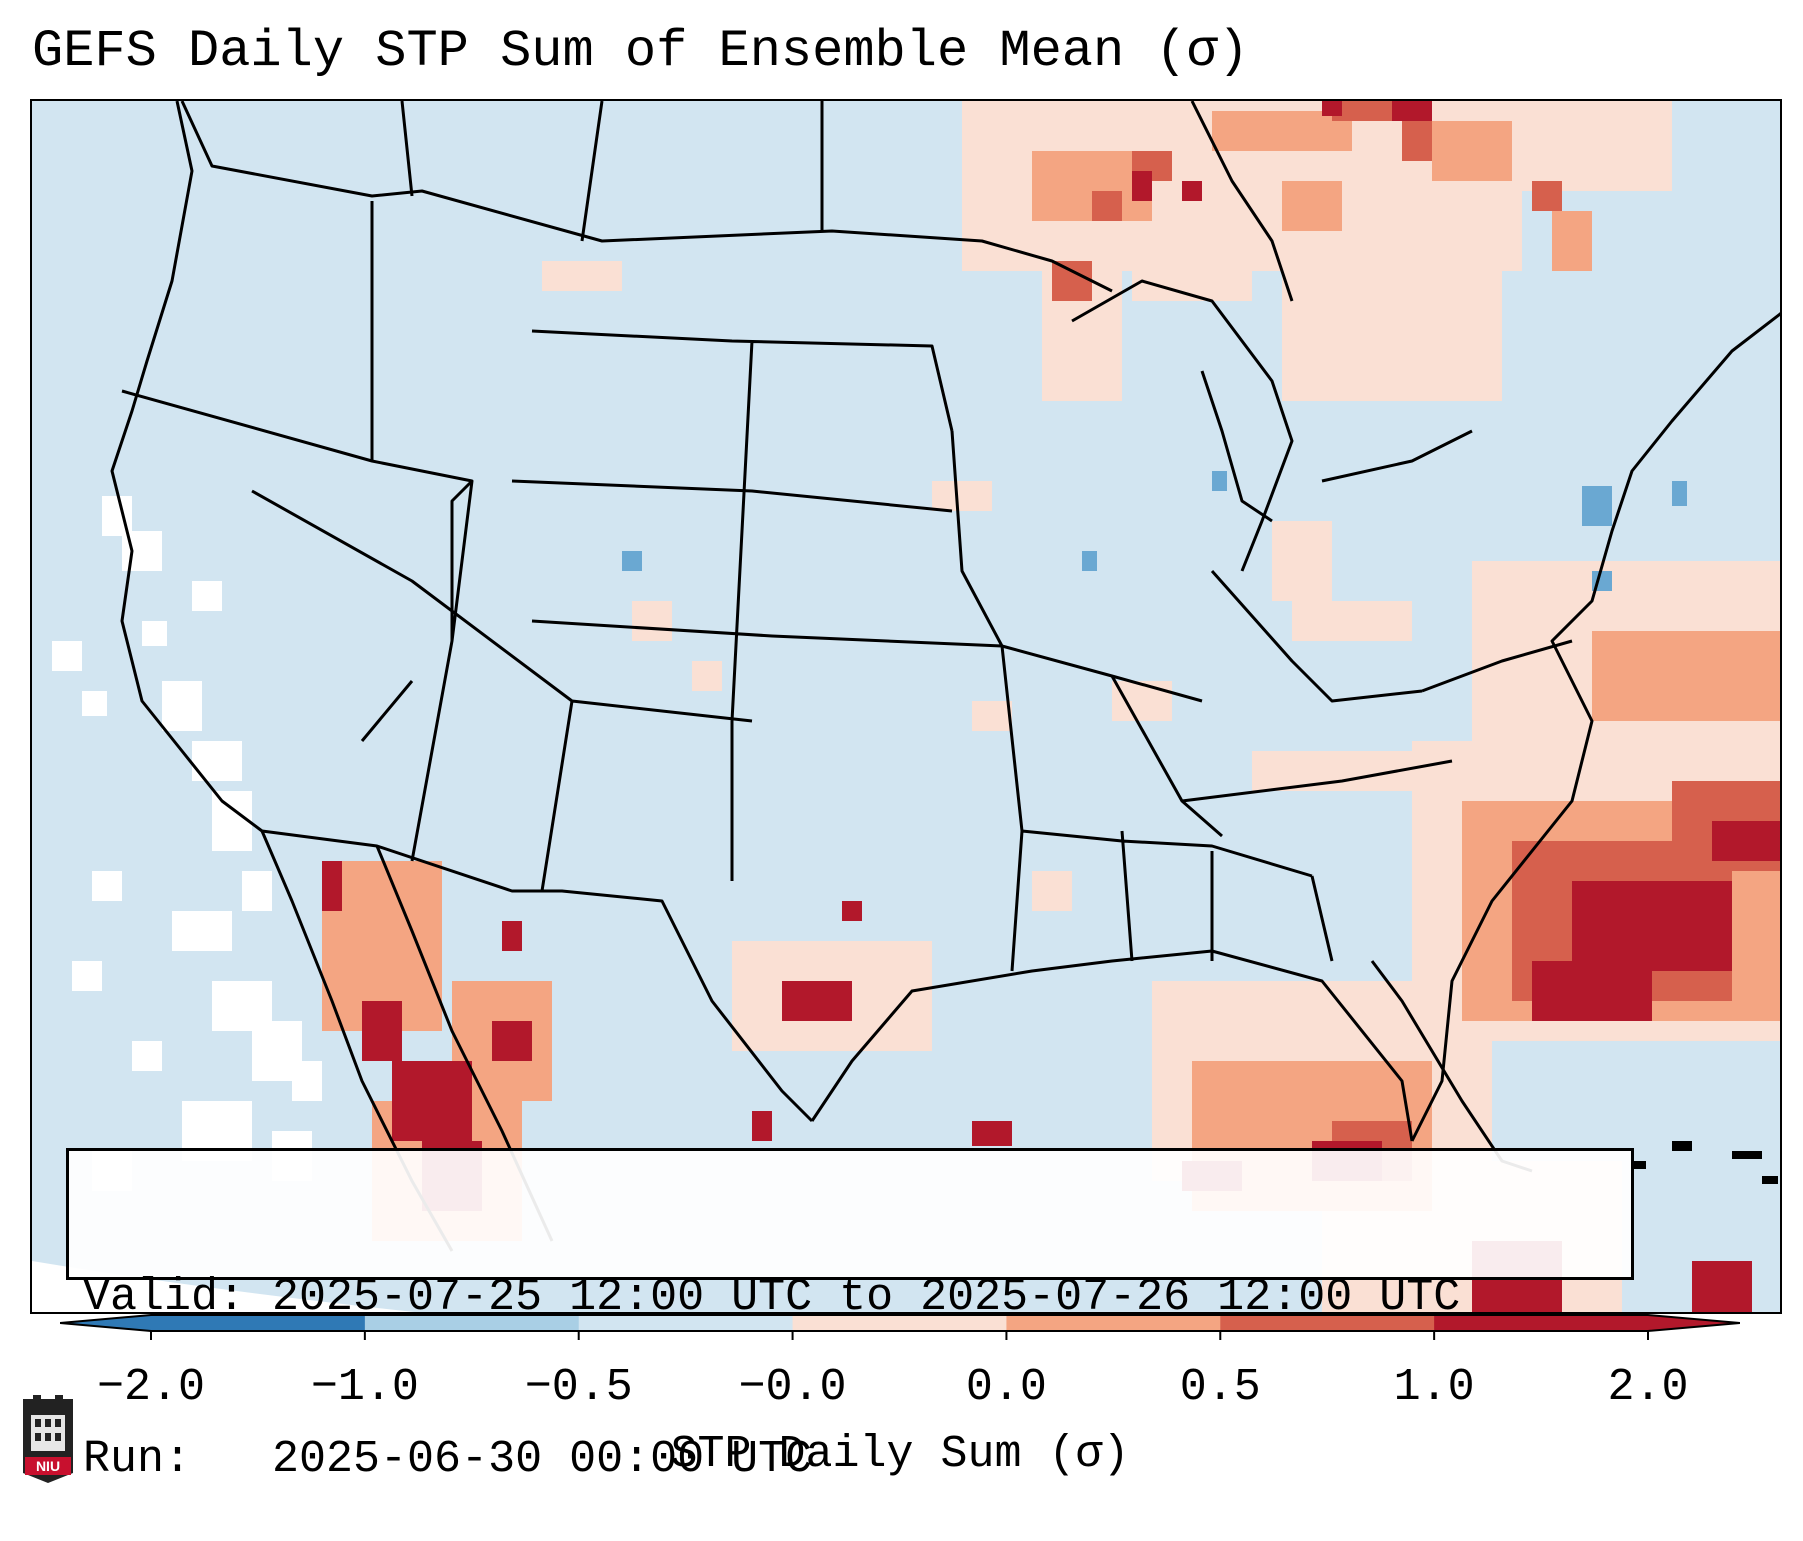 This screenshot has width=1803, height=1541. I want to click on canada-provinces, so click(847, 201).